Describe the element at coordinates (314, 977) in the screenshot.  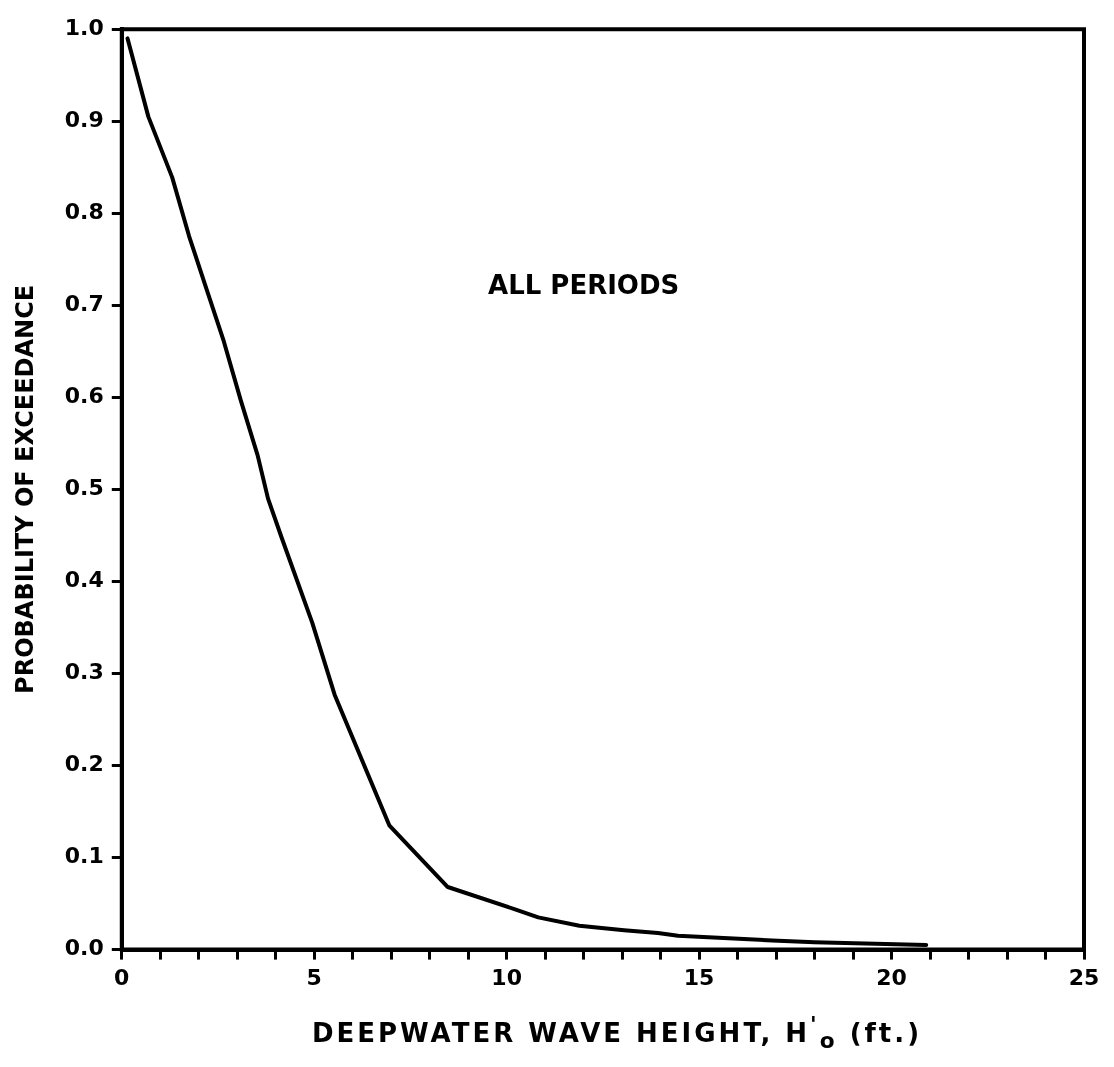
I see `x-tick-label: 5` at that location.